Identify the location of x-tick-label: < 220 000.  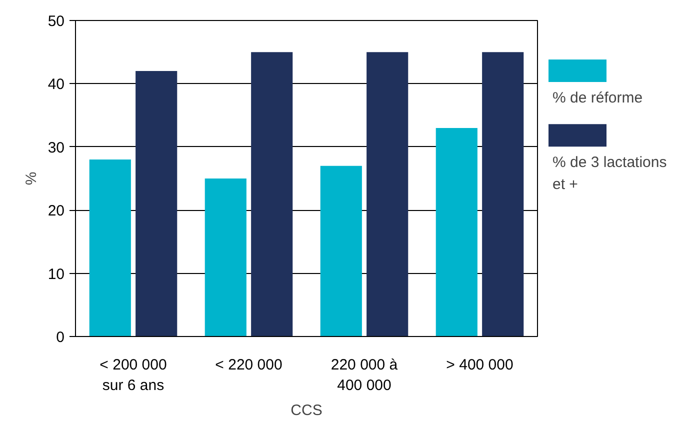
(248, 365).